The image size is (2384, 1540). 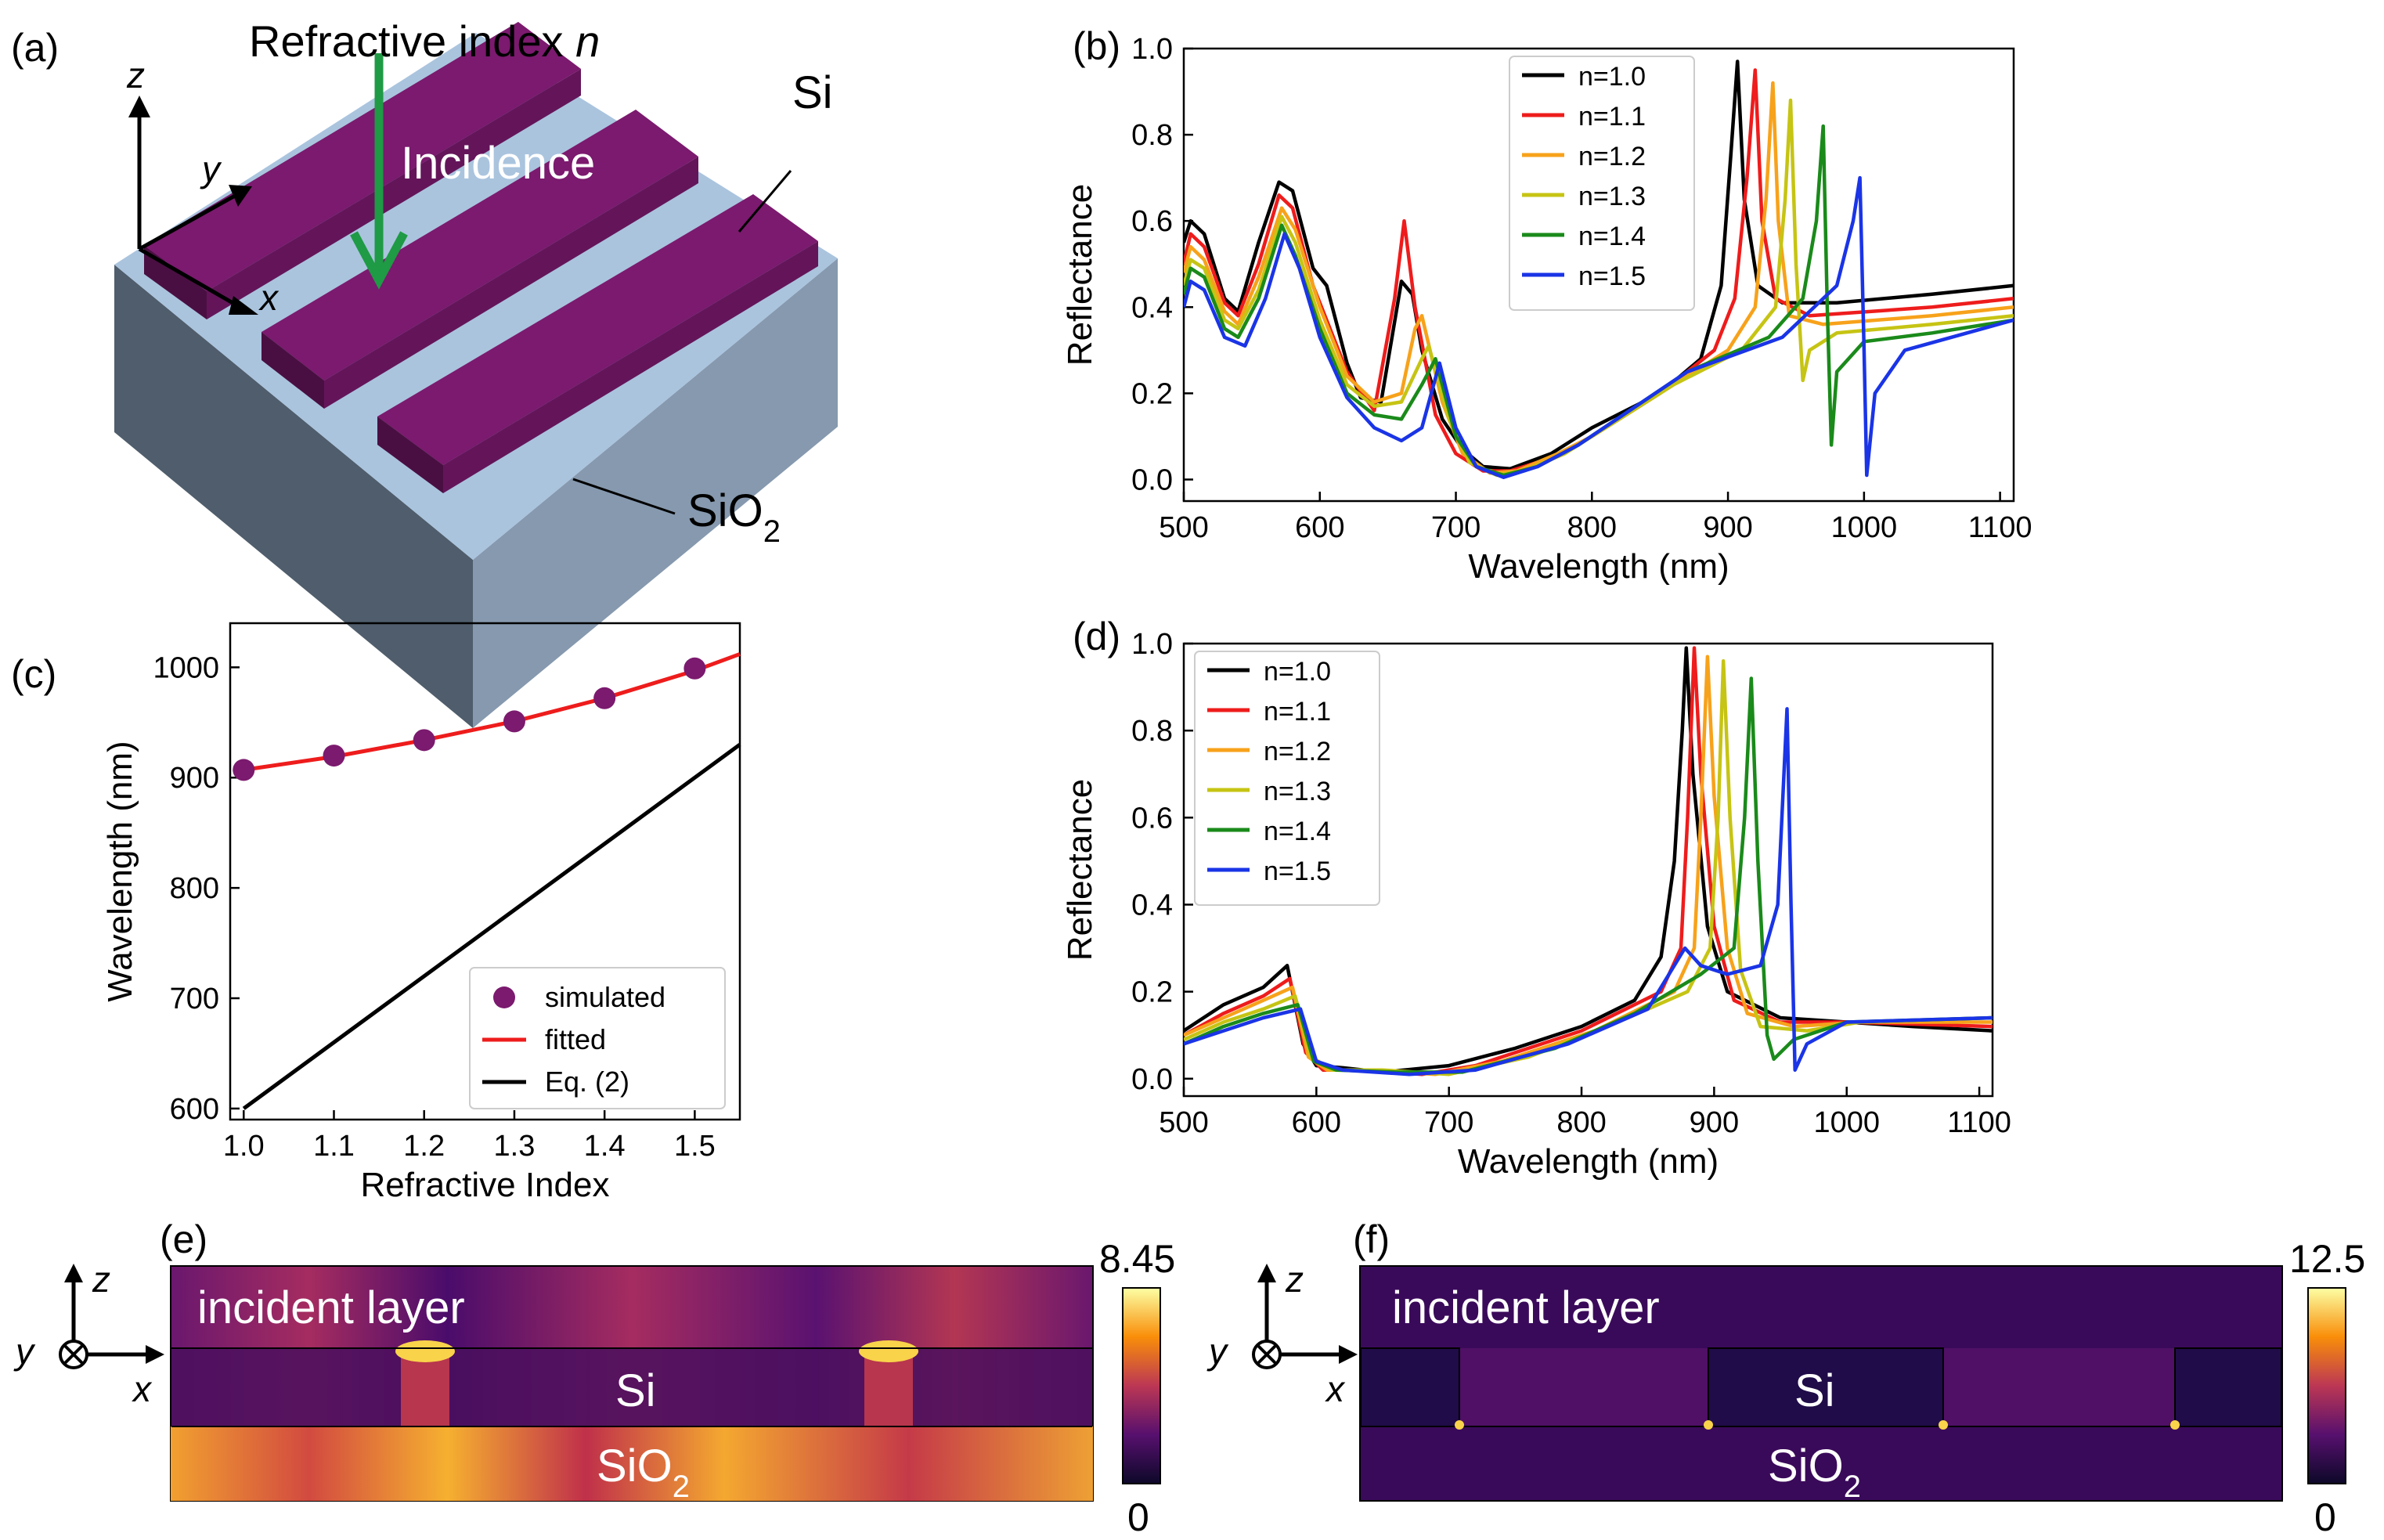 I want to click on panel-b-label: (b), so click(x=1096, y=46).